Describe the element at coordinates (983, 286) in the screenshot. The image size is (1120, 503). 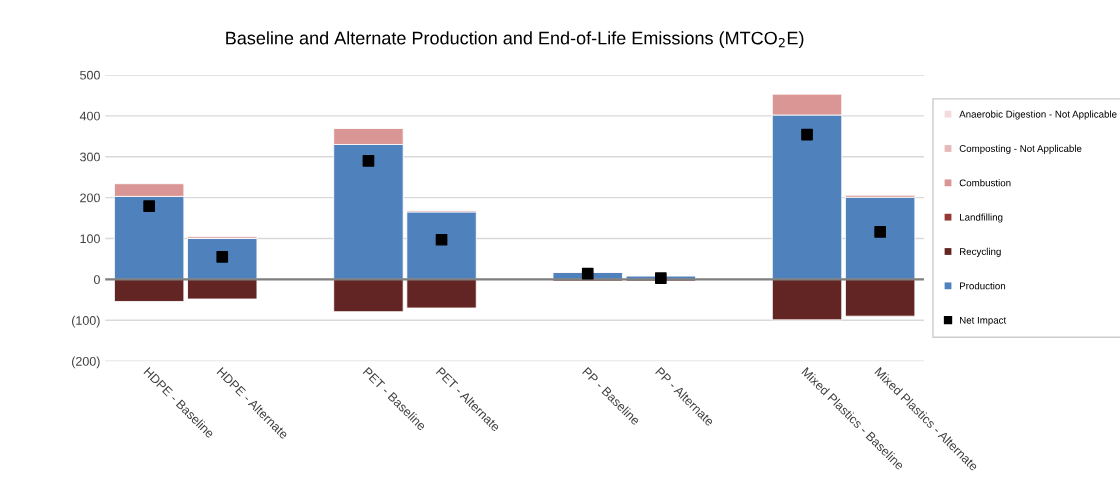
I see `legend-label: Production` at that location.